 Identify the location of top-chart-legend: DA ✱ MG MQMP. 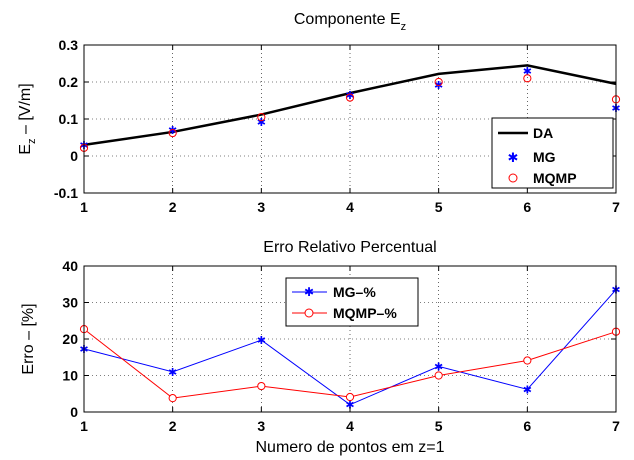
(552, 153).